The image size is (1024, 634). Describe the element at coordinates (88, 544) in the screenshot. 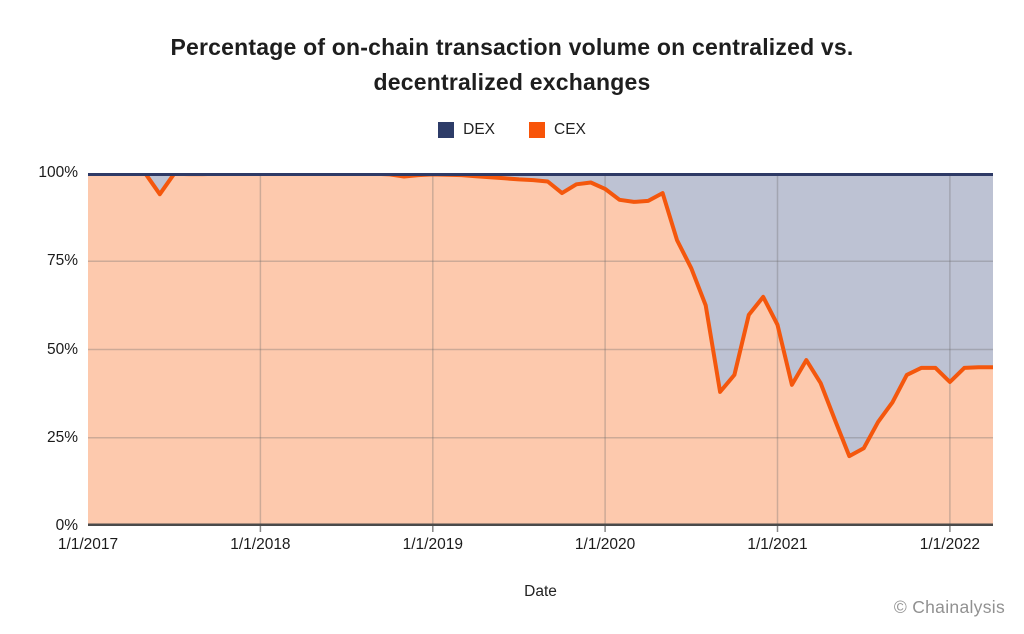

I see `x-tick-2017: 1/1/2017` at that location.